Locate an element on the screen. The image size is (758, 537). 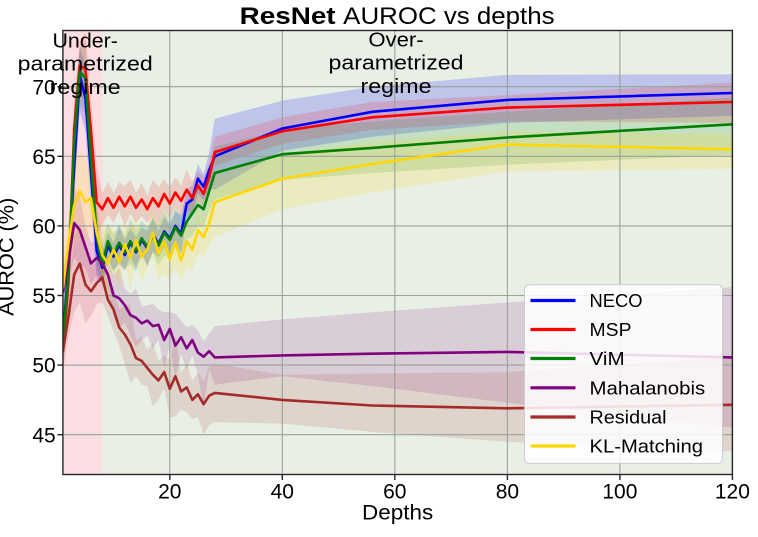
svg-text: 20 is located at coordinates (169, 492).